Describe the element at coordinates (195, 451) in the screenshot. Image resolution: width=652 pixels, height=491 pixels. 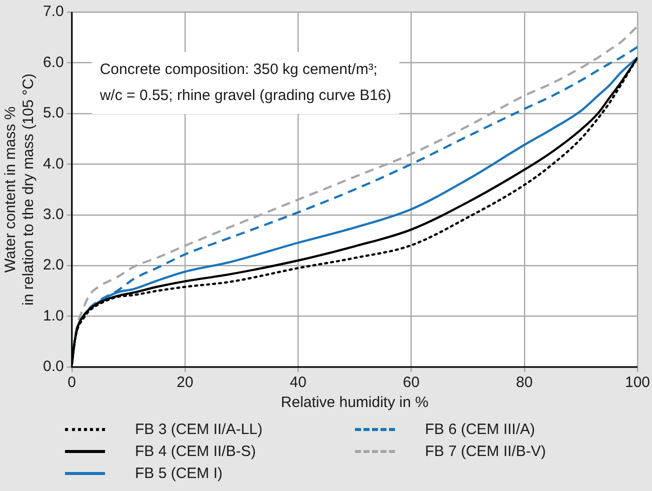
I see `legend-label: FB 4 (CEM II/B-S)` at that location.